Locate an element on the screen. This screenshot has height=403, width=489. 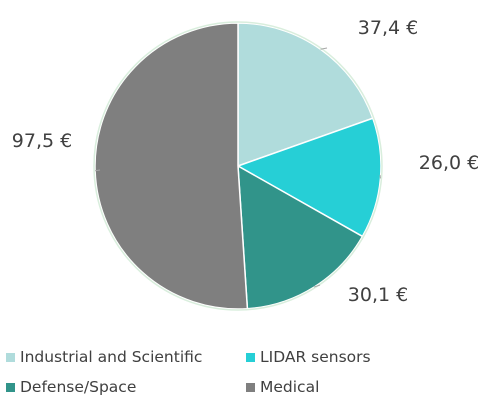
legend-swatch-lidar-sensors is located at coordinates (250, 357).